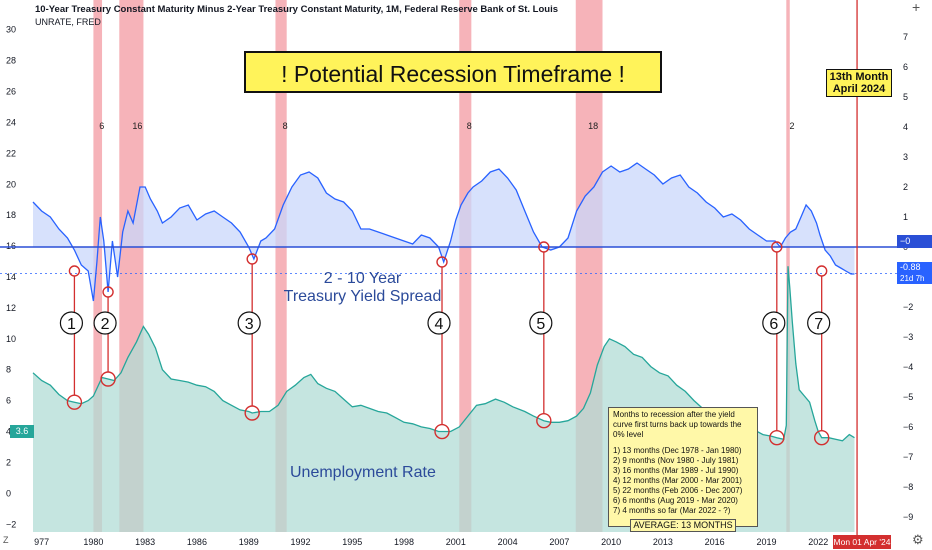 This screenshot has width=932, height=550. Describe the element at coordinates (905, 67) in the screenshot. I see `right-tick-label: 6` at that location.